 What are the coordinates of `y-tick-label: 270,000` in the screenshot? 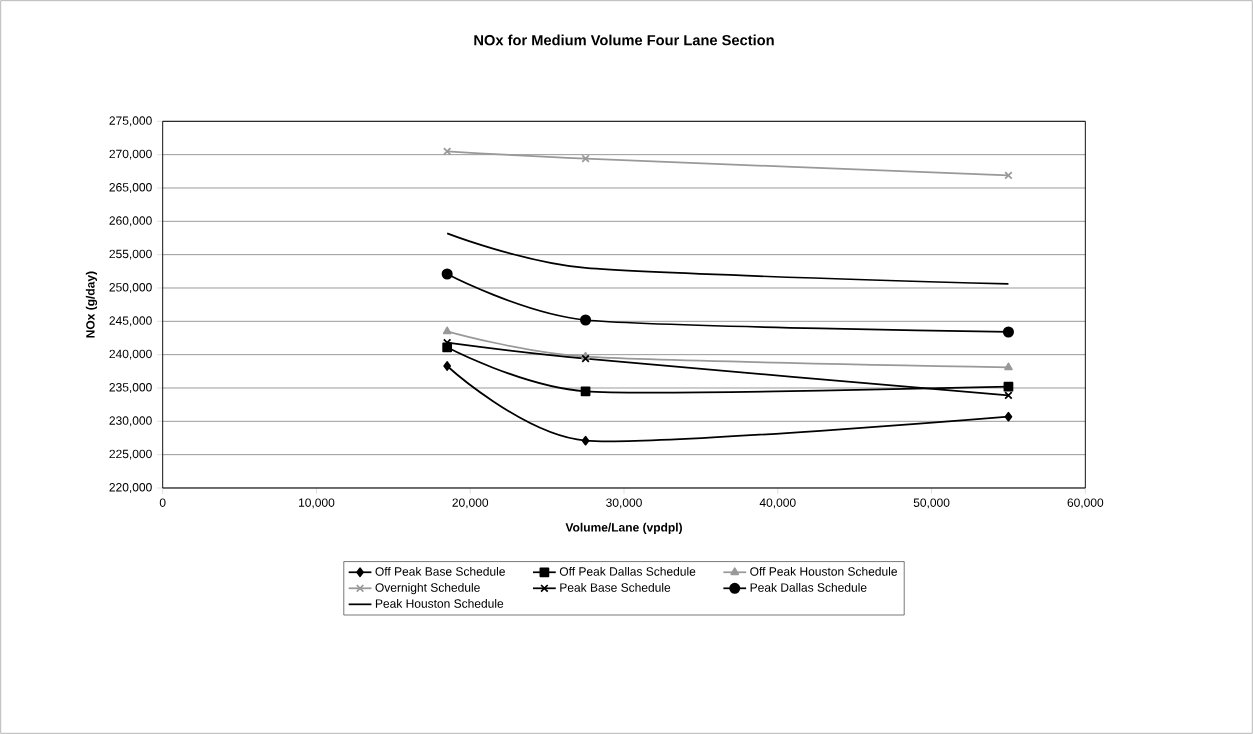 It's located at (130, 154).